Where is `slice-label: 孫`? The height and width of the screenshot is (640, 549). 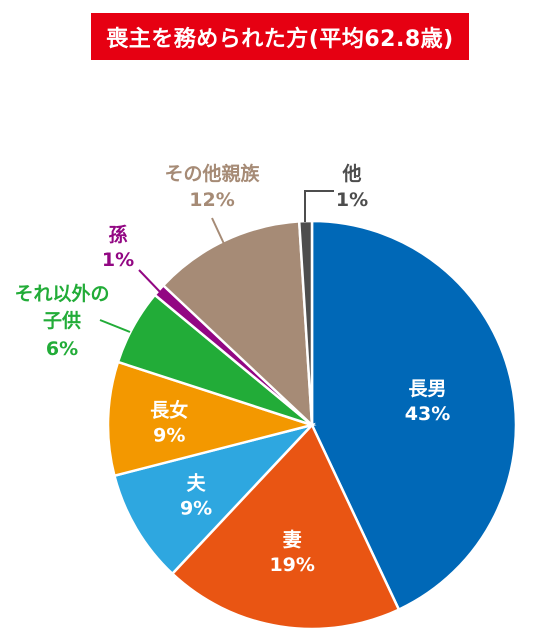
slice-label: 孫 is located at coordinates (117, 234).